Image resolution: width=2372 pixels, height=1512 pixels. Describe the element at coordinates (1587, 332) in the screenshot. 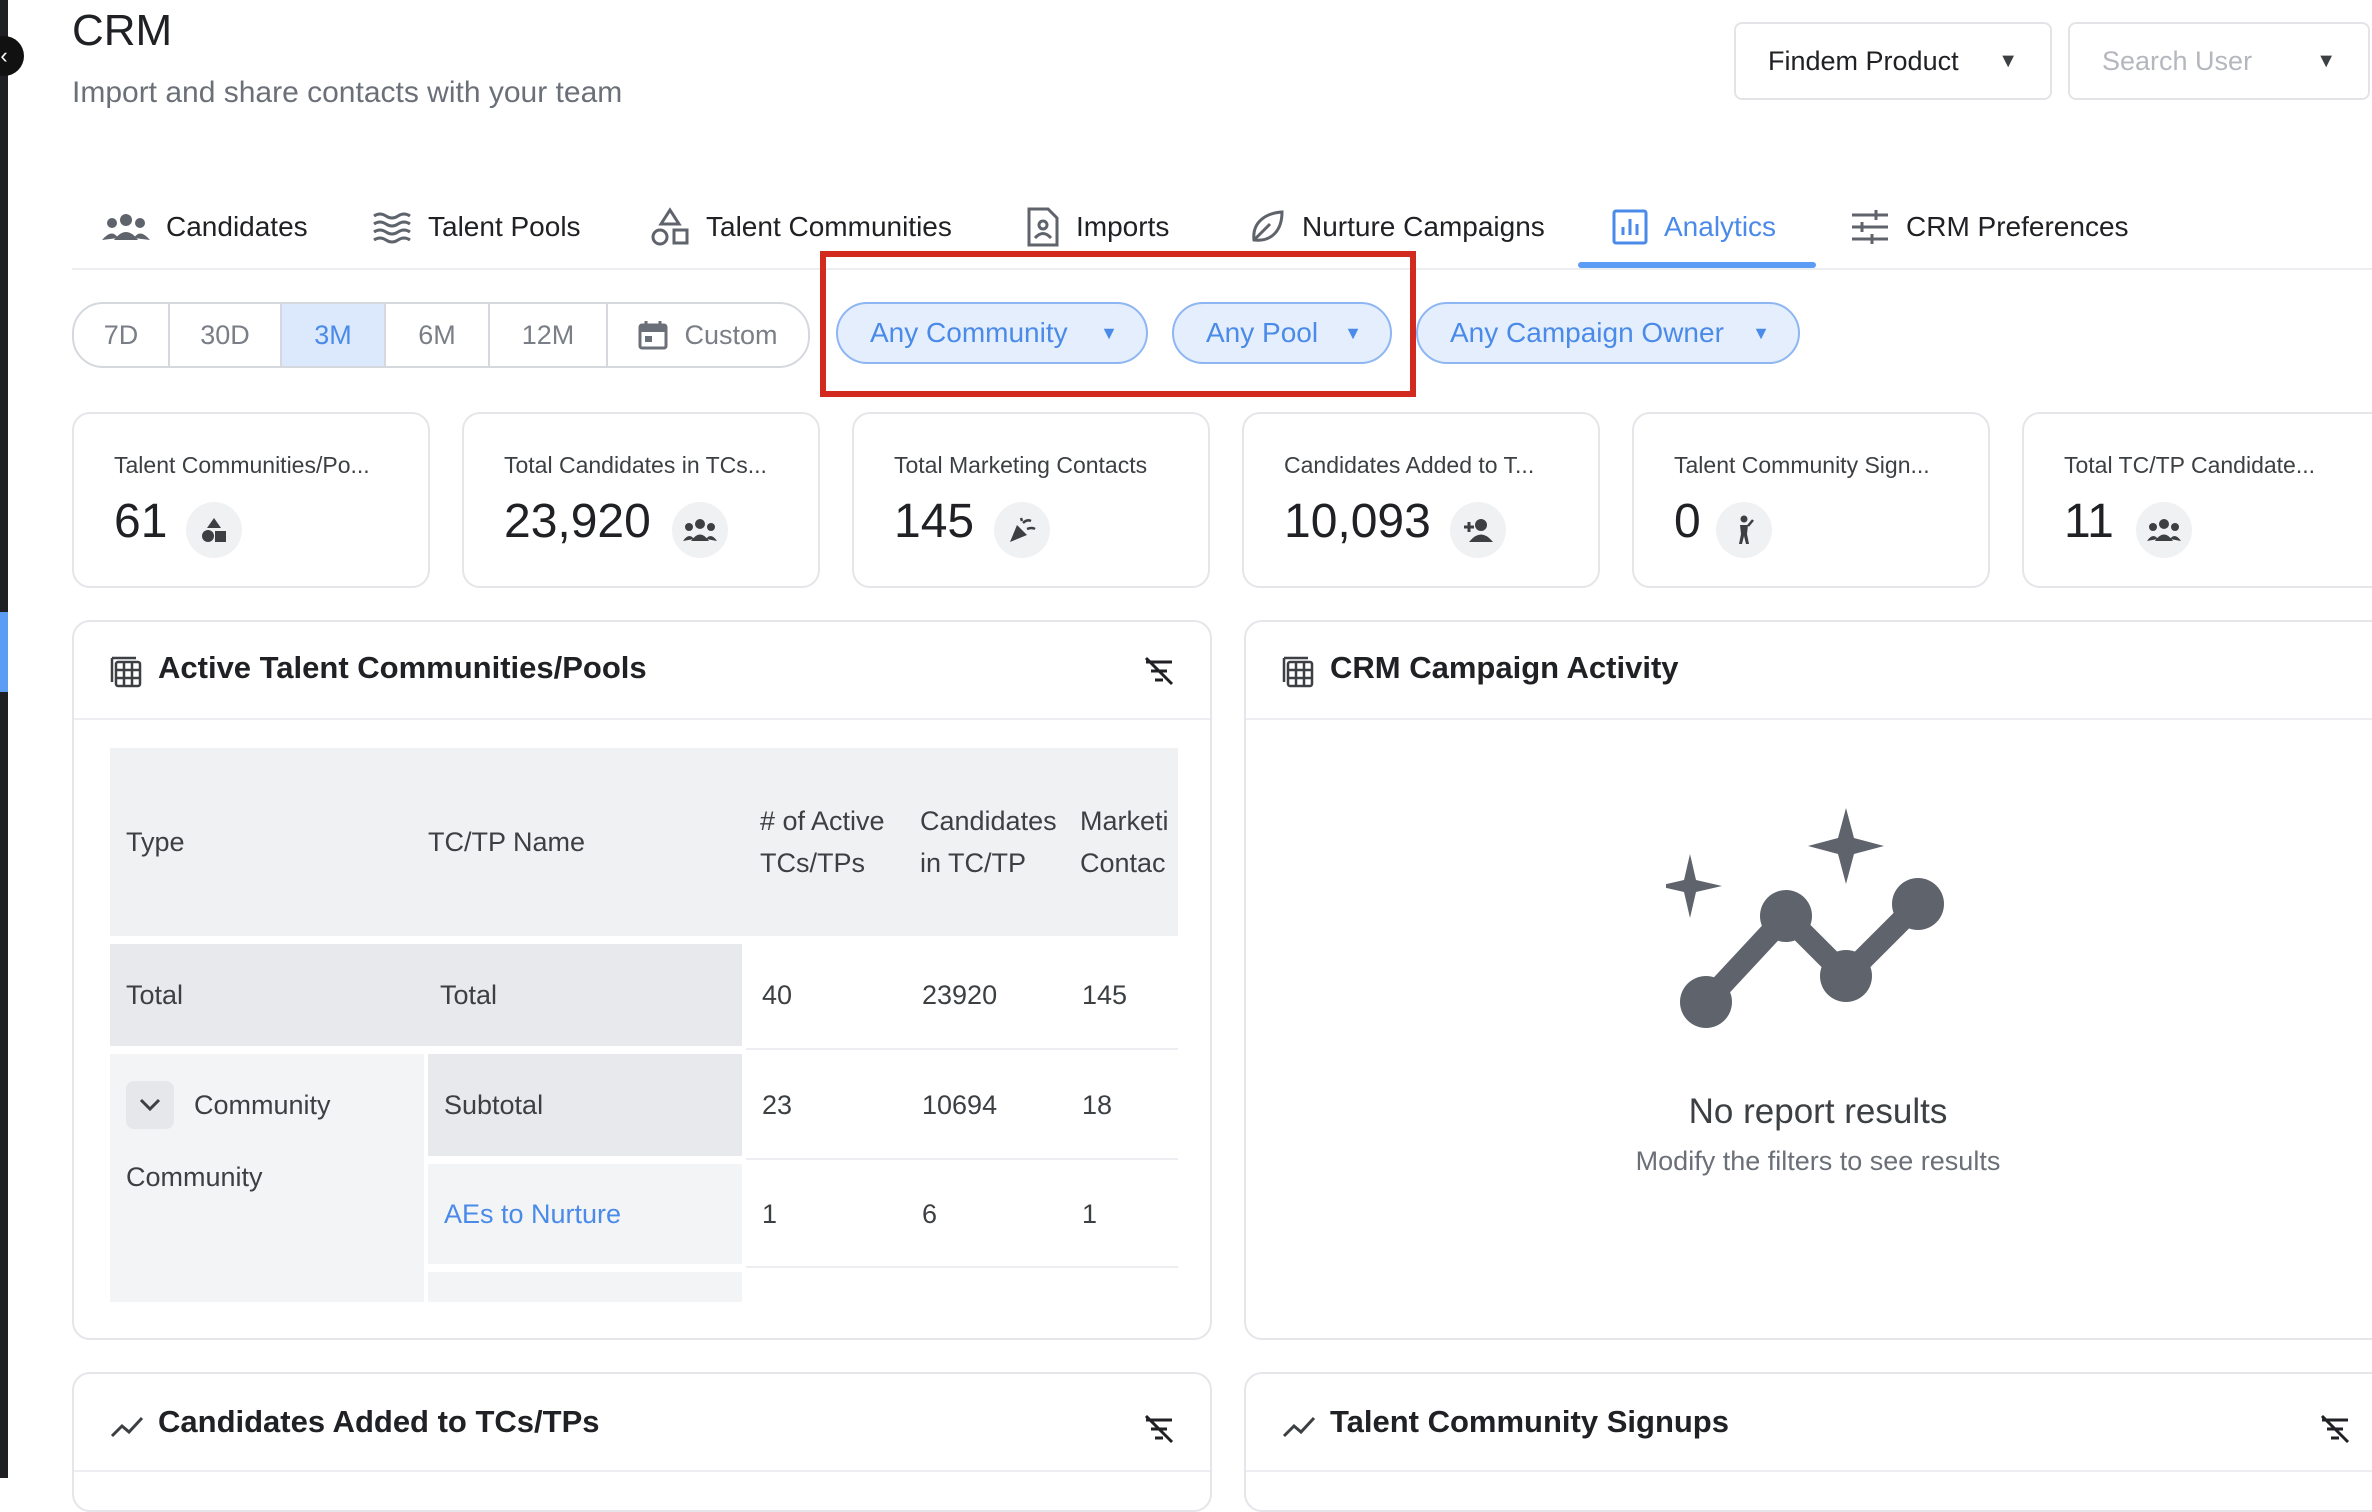

I see `campaign-owner-filter-label: Any Campaign Owner` at that location.